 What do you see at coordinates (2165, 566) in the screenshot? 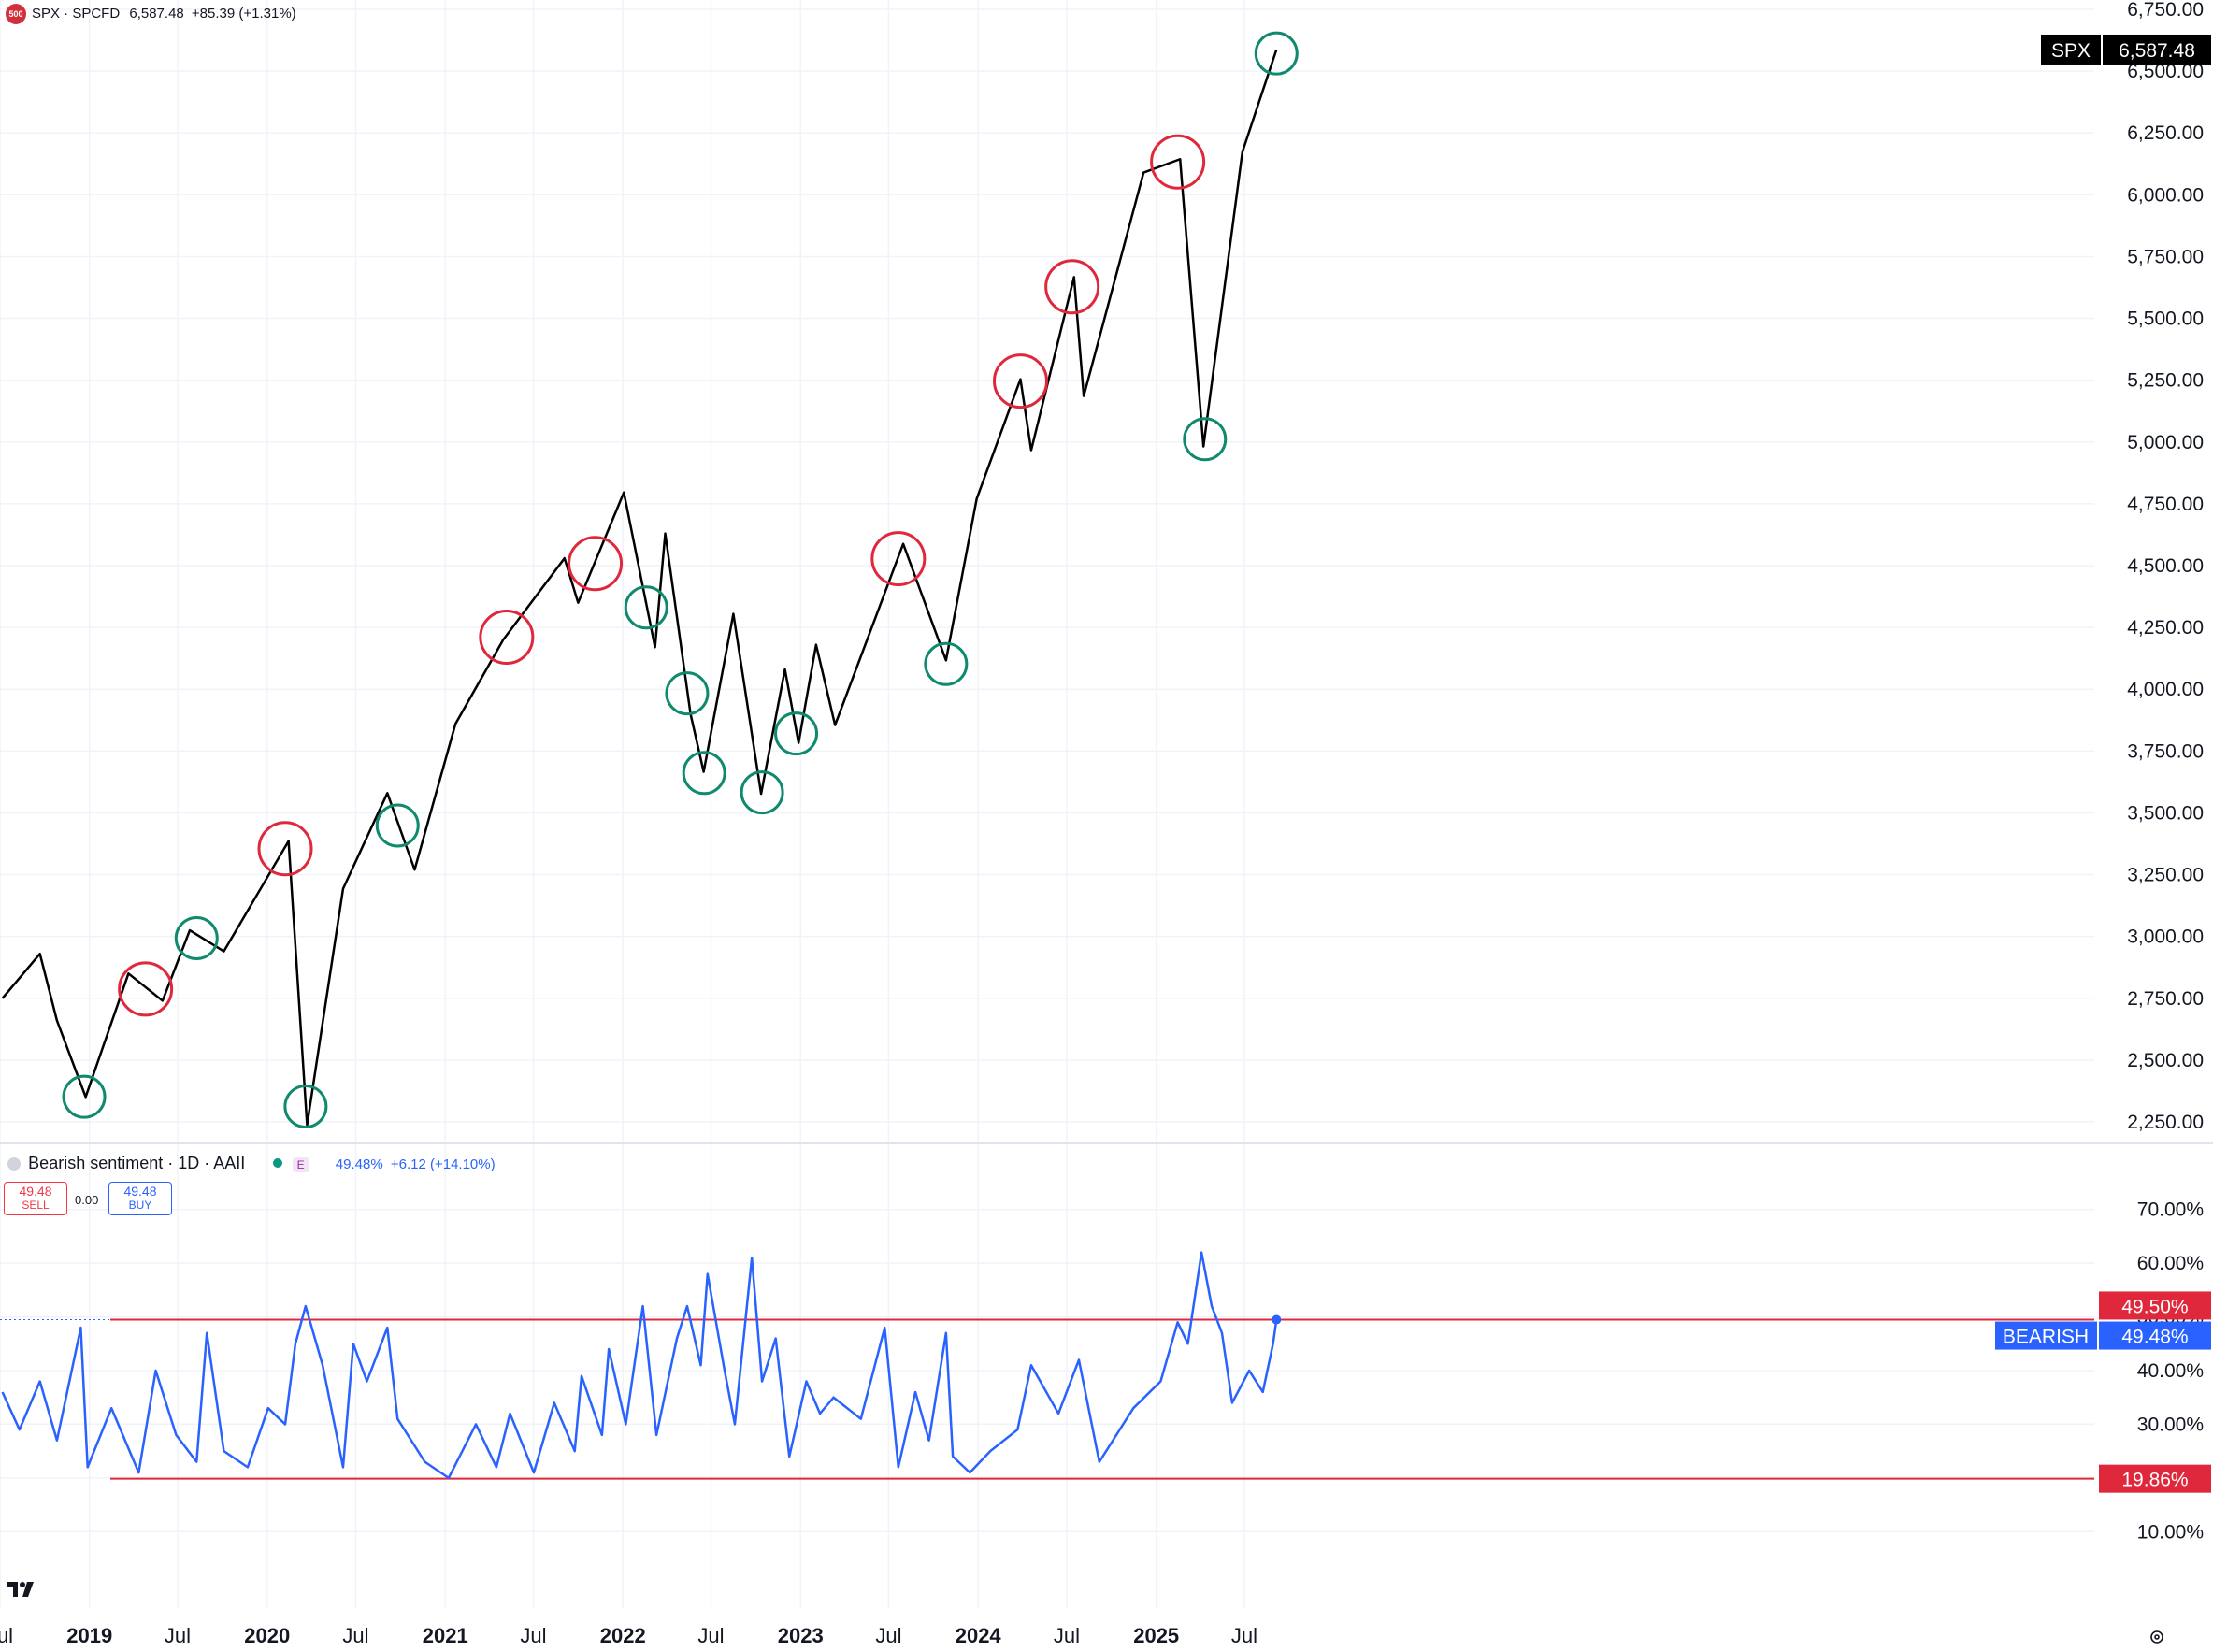
I see `price-tick-label: 4,500.00` at bounding box center [2165, 566].